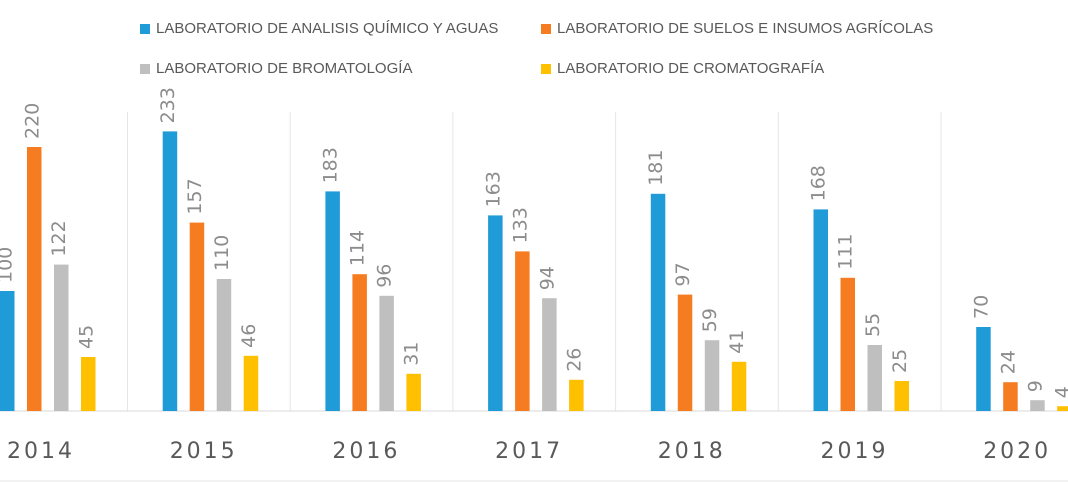 This screenshot has height=483, width=1068. Describe the element at coordinates (8, 265) in the screenshot. I see `data-label: 100` at that location.